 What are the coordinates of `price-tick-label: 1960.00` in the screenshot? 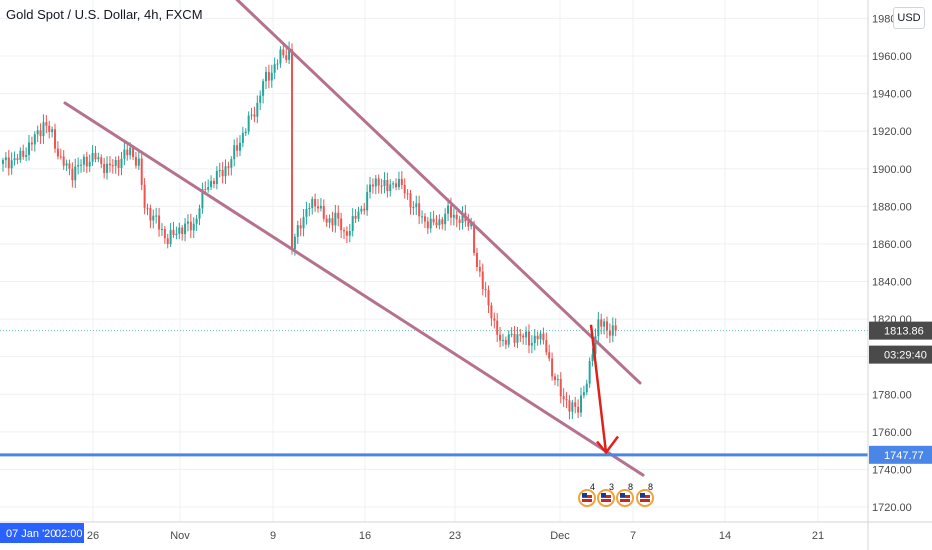 It's located at (892, 57).